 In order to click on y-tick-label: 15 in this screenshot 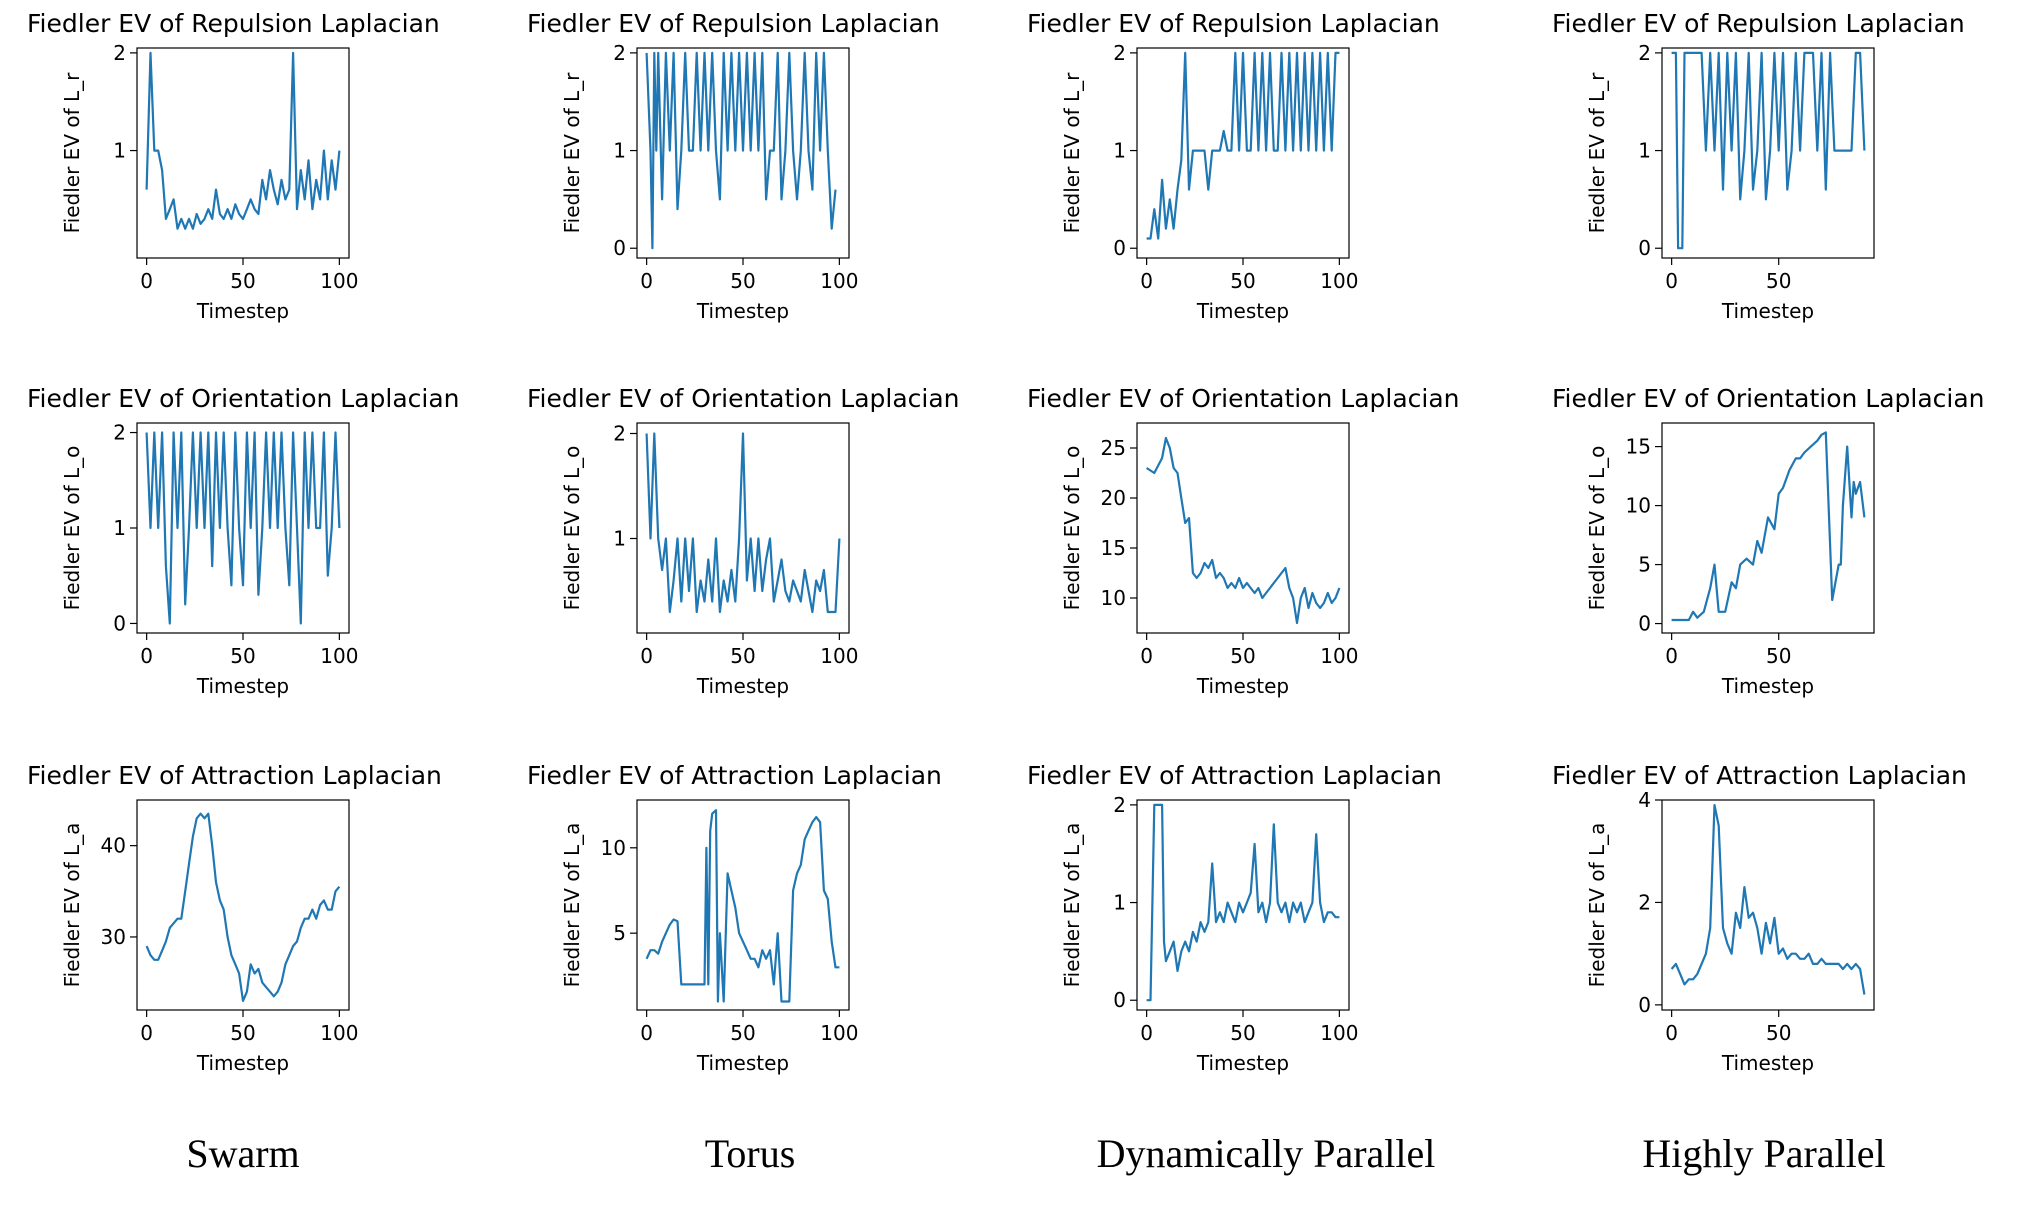, I will do `click(1113, 548)`.